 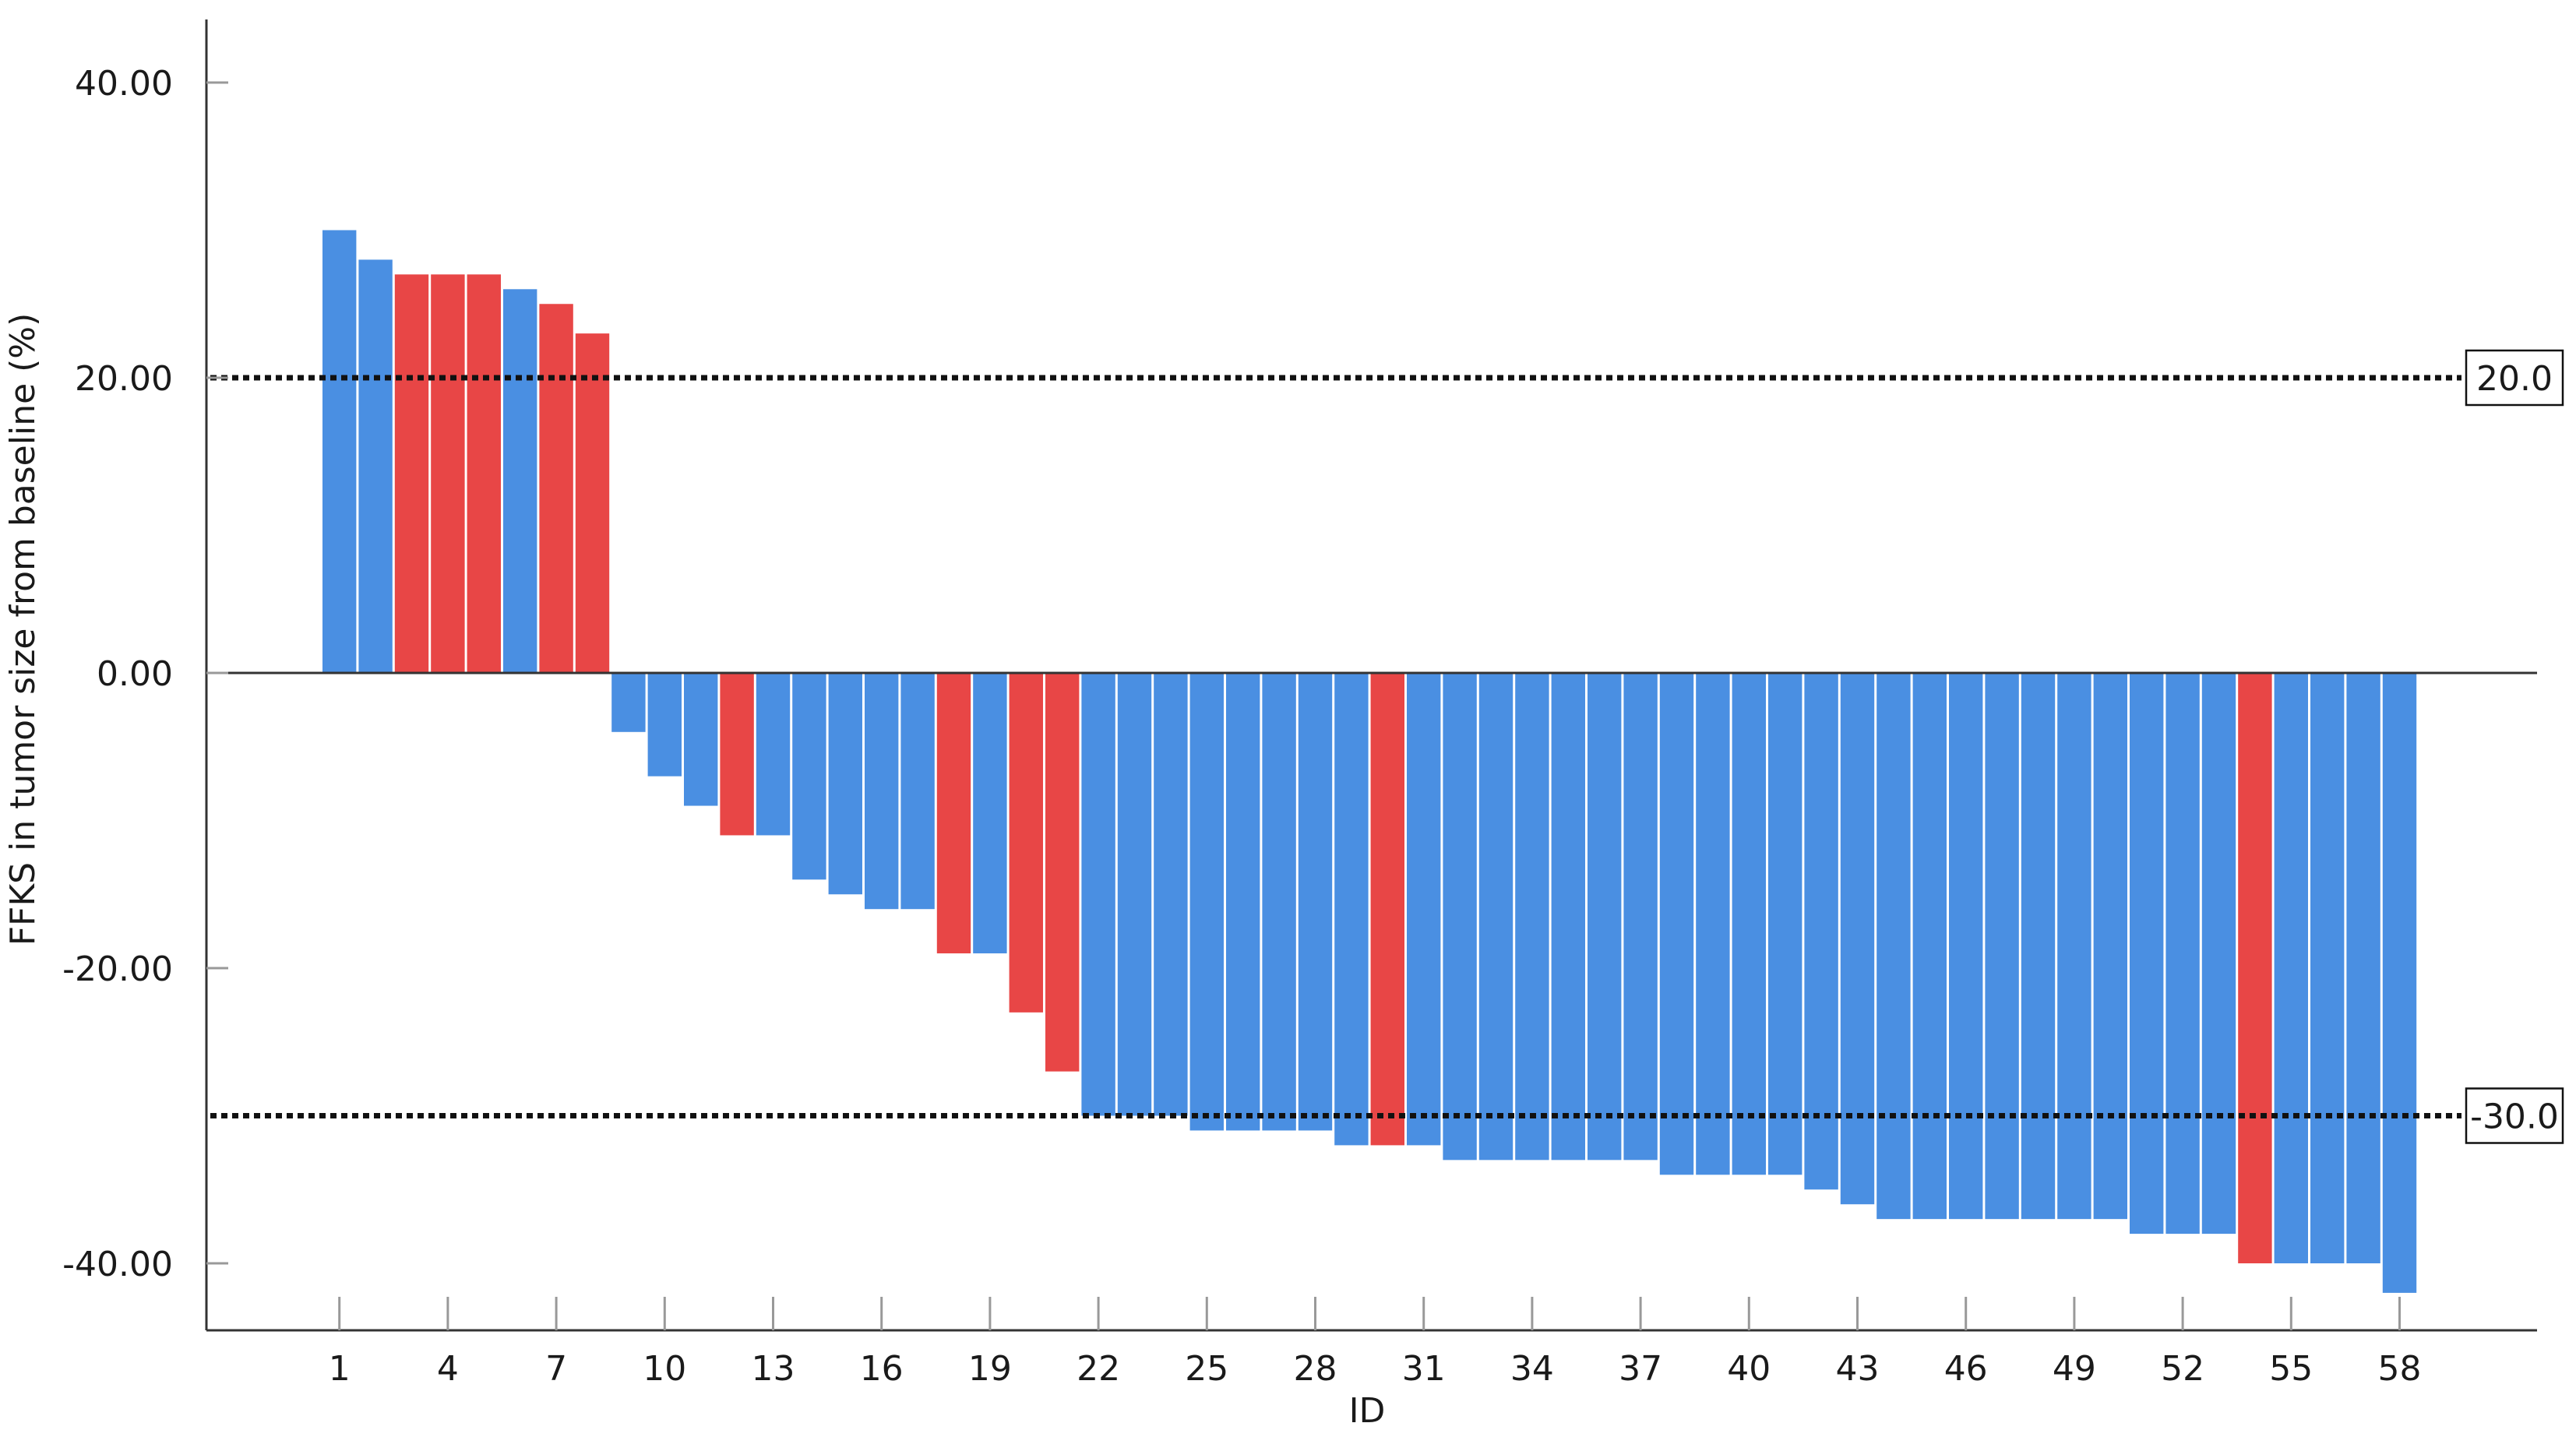 What do you see at coordinates (1858, 1369) in the screenshot?
I see `x-tick-label: 43` at bounding box center [1858, 1369].